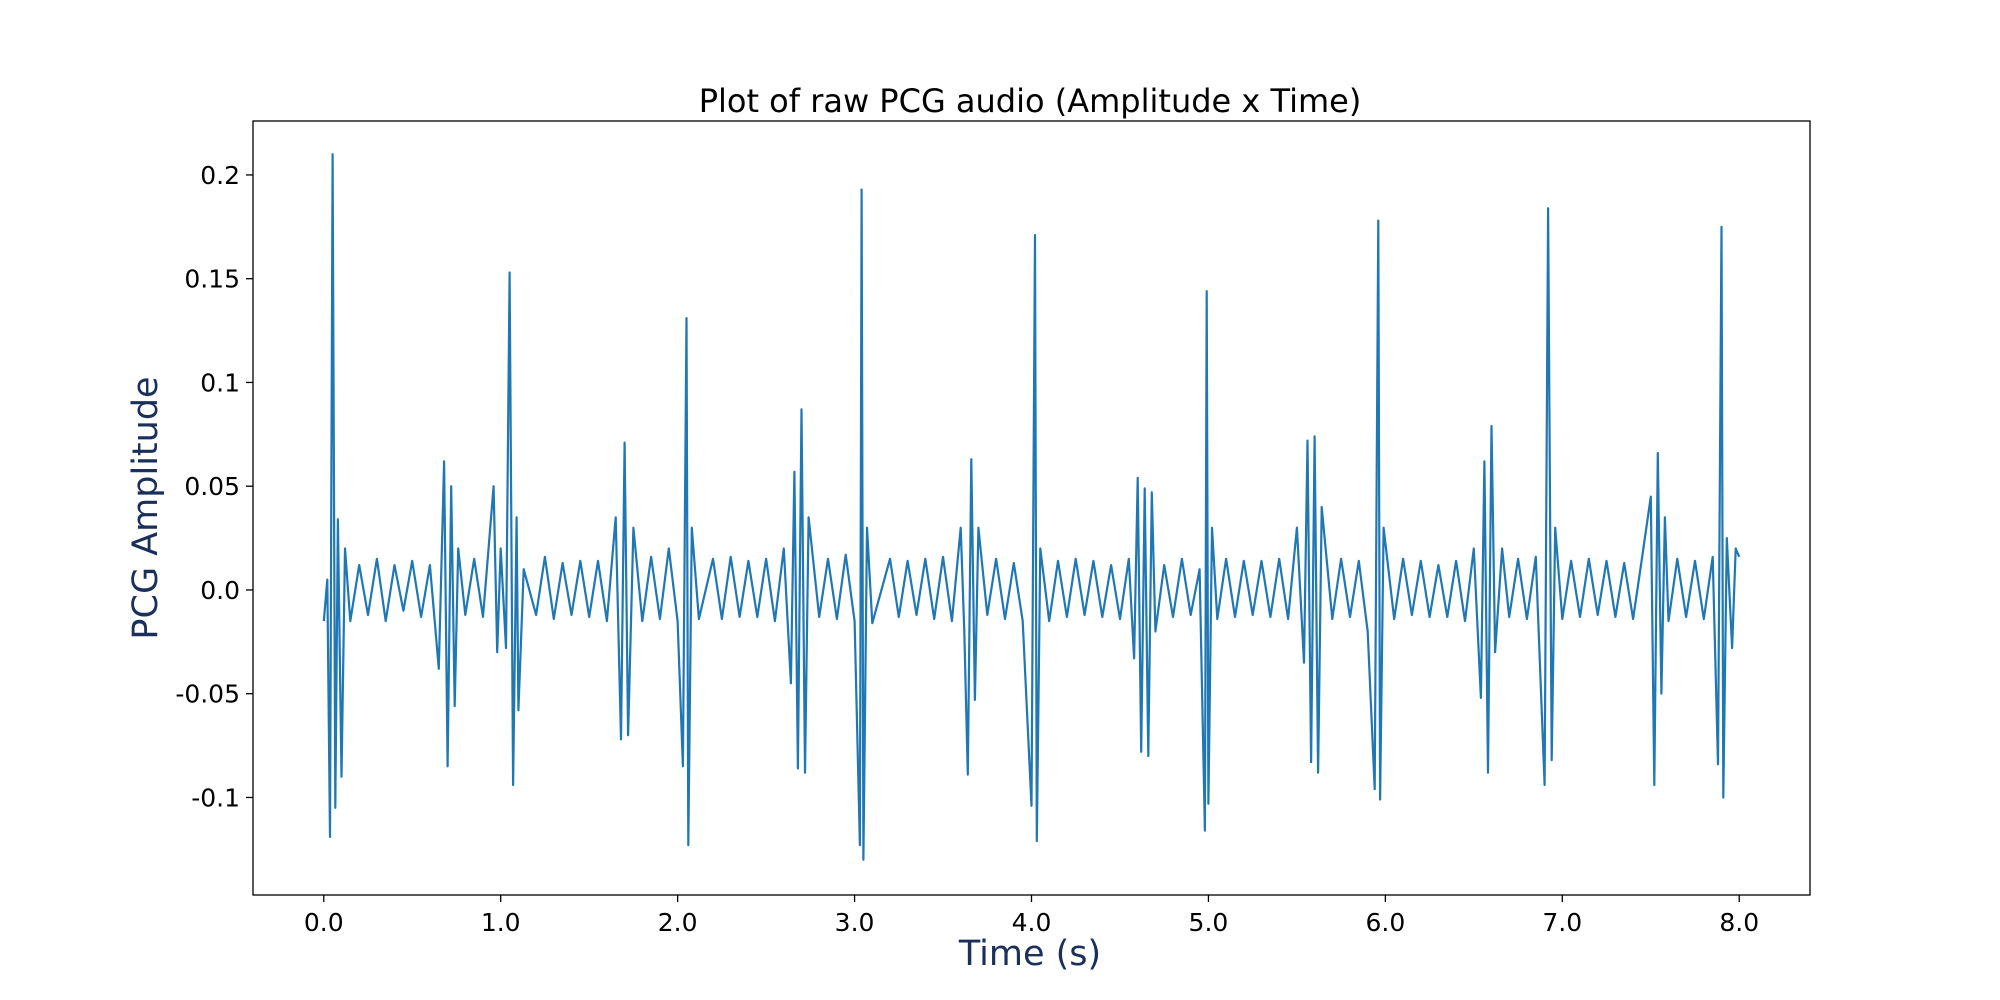  I want to click on x-tick-label: 4.0, so click(1032, 922).